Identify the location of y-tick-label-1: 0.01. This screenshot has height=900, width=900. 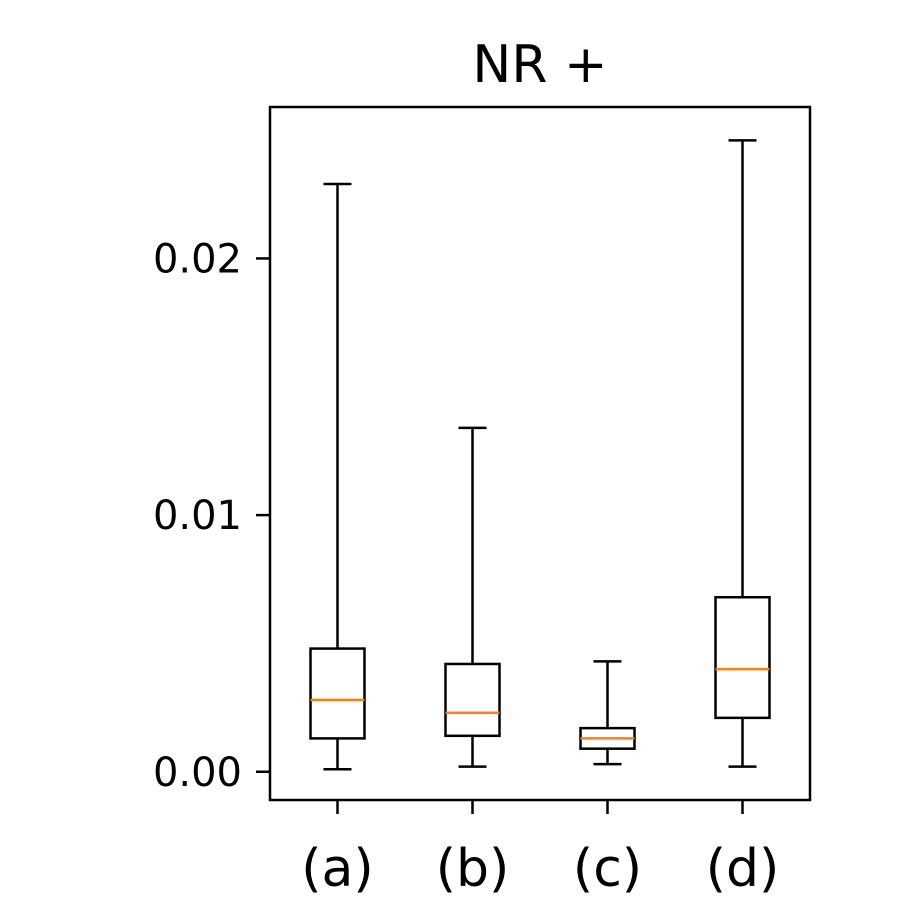
(197, 516).